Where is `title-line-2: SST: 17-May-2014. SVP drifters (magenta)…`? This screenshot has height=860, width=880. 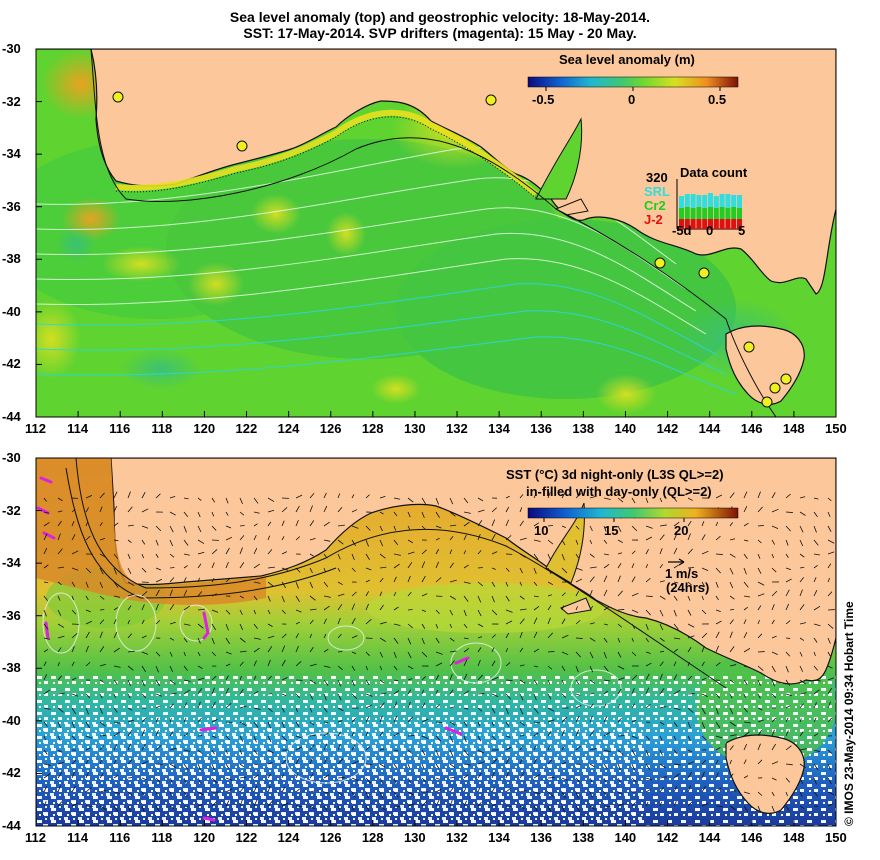 title-line-2: SST: 17-May-2014. SVP drifters (magenta)… is located at coordinates (440, 33).